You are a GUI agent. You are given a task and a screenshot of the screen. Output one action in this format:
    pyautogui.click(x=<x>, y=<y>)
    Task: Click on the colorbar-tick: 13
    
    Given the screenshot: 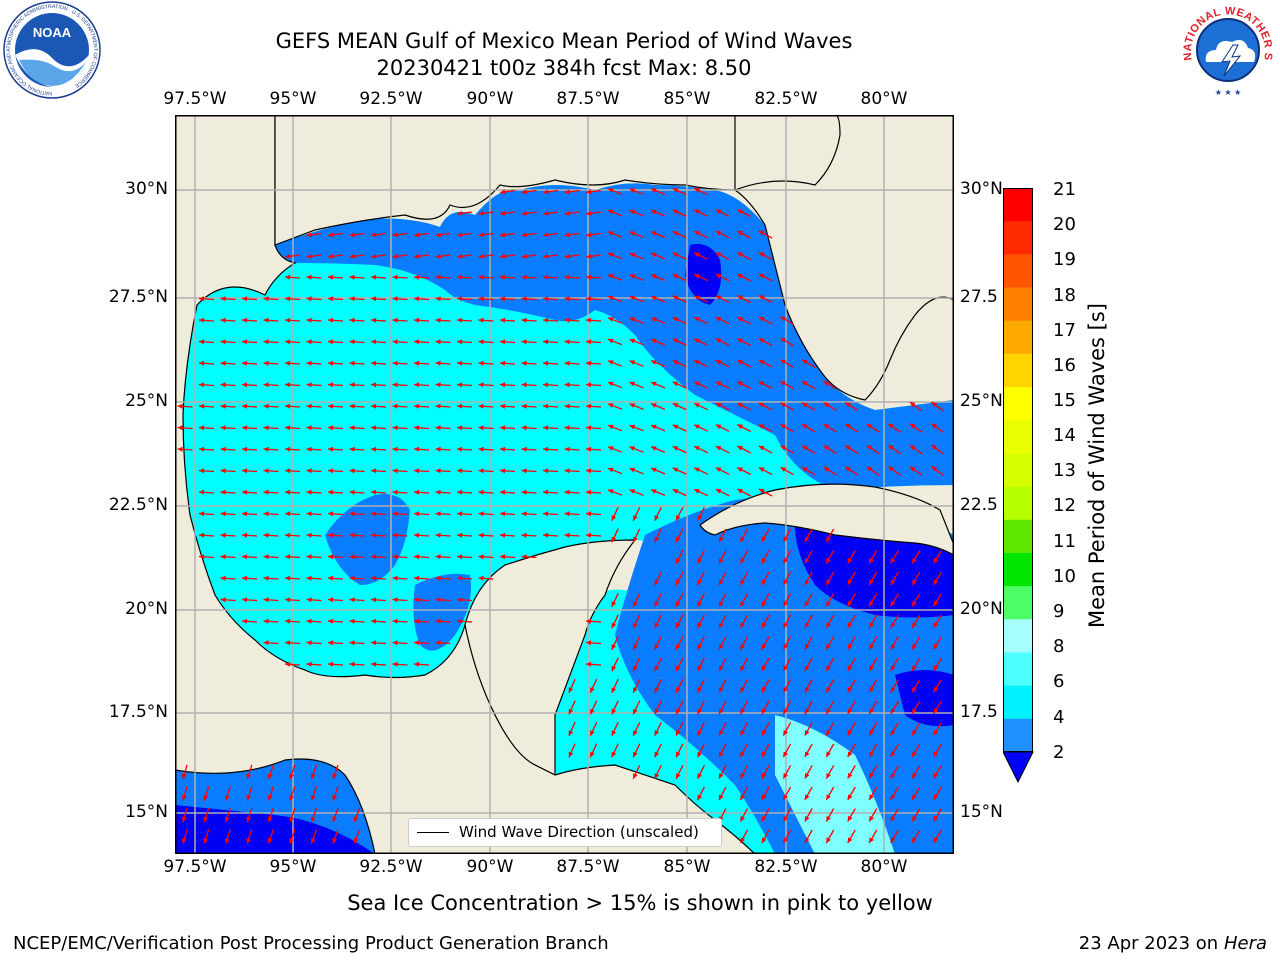 What is the action you would take?
    pyautogui.click(x=1064, y=470)
    